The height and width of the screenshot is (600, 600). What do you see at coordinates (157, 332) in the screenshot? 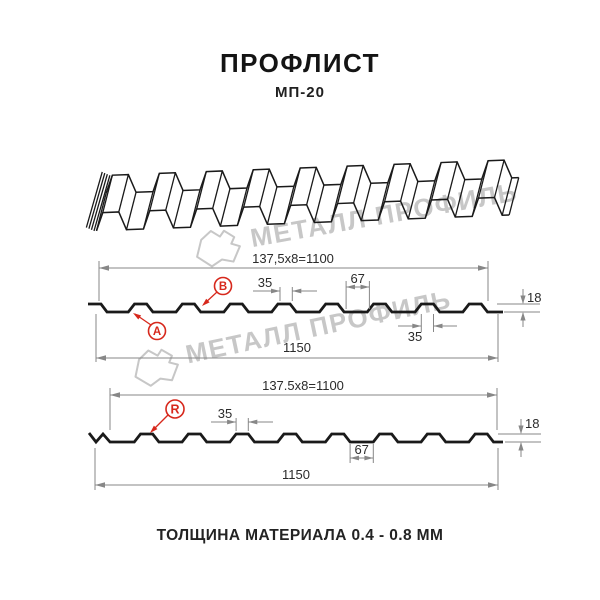
I see `marker-label: A` at bounding box center [157, 332].